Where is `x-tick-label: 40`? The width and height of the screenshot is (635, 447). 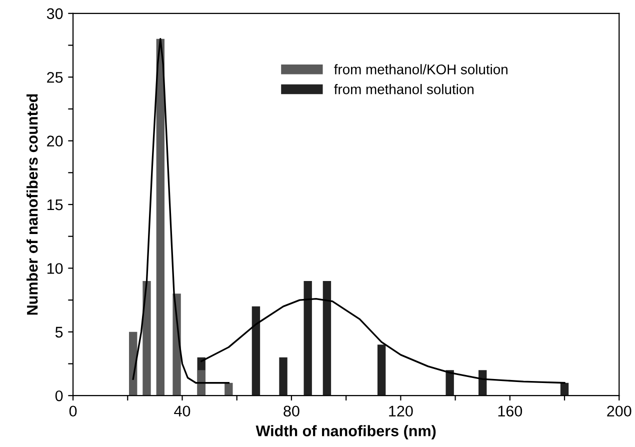
x-tick-label: 40 is located at coordinates (182, 411).